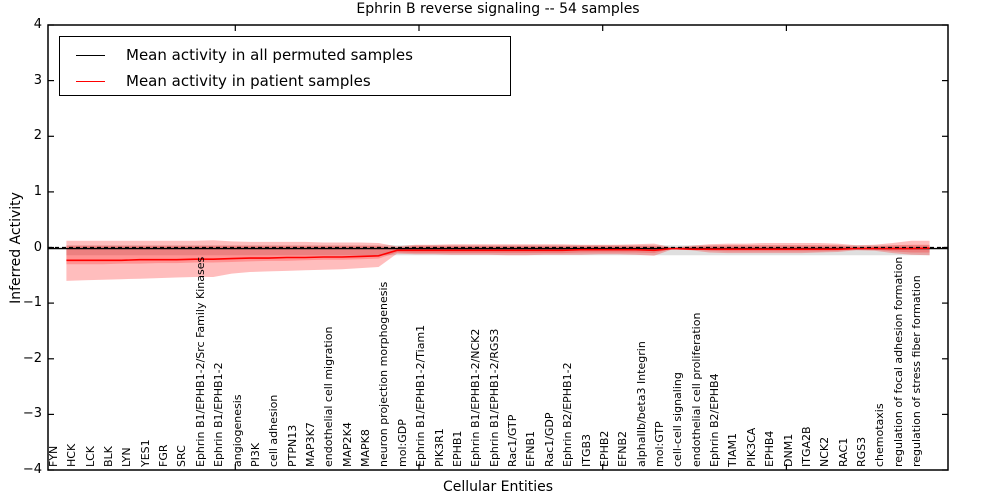  What do you see at coordinates (476, 397) in the screenshot?
I see `x-tick-label: Ephrin B1/EPHB1-2/NCK2` at bounding box center [476, 397].